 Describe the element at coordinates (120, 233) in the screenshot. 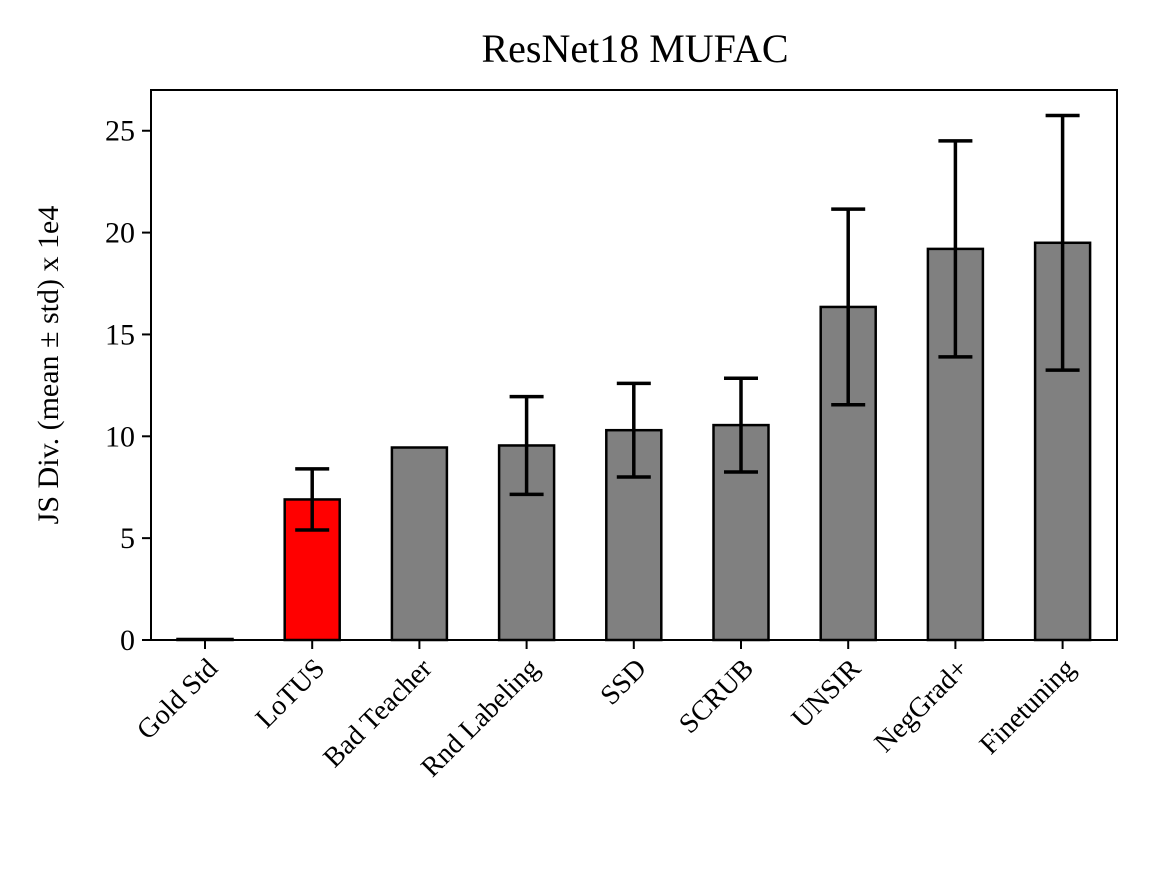

I see `y-tick-label: 20` at that location.